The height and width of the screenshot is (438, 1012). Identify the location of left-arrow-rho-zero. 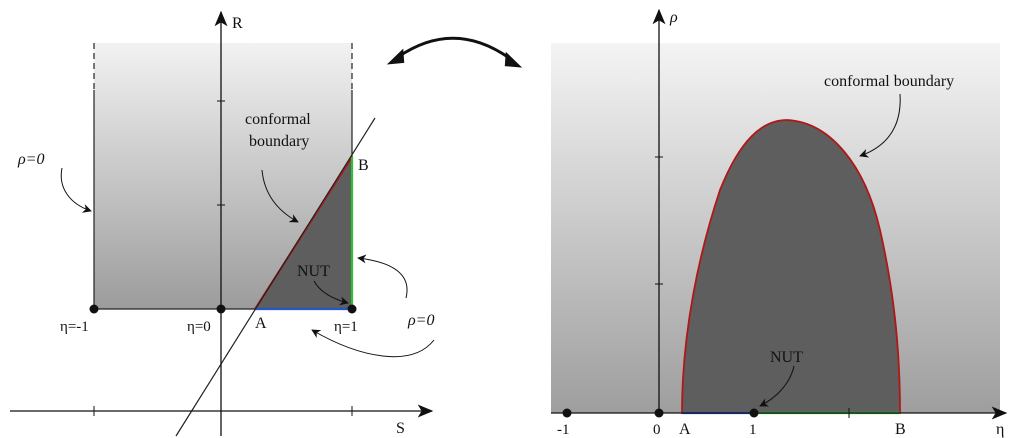
(76, 190).